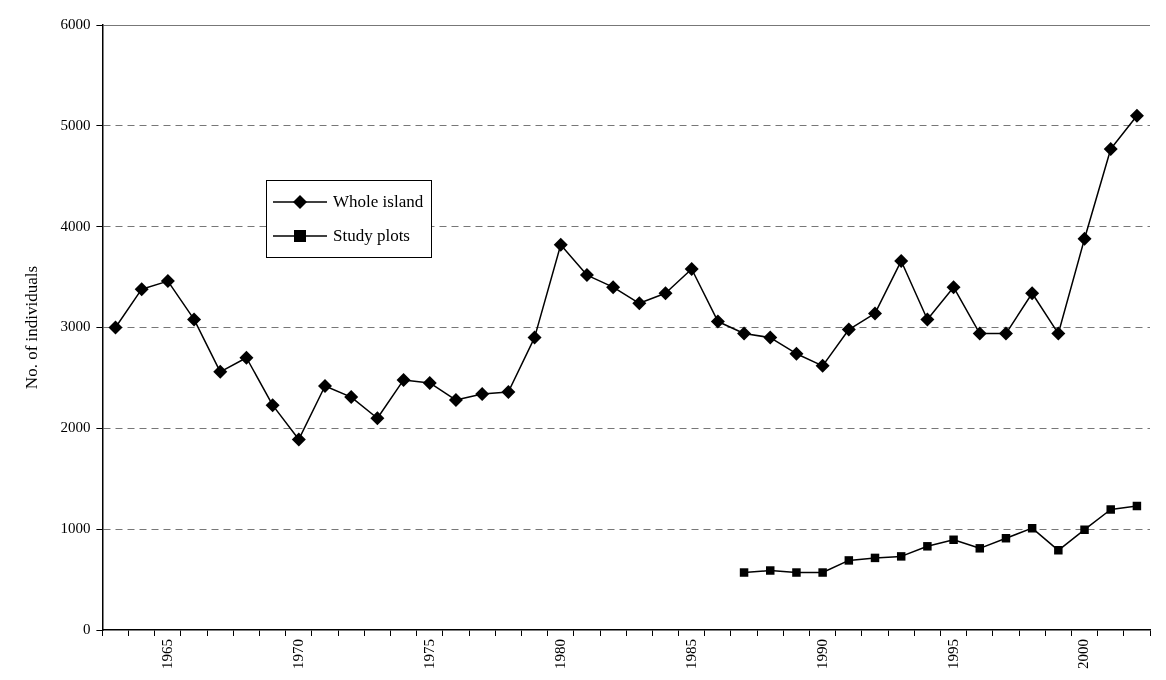 The height and width of the screenshot is (680, 1166). What do you see at coordinates (75, 124) in the screenshot?
I see `y-tick-label: 5000` at bounding box center [75, 124].